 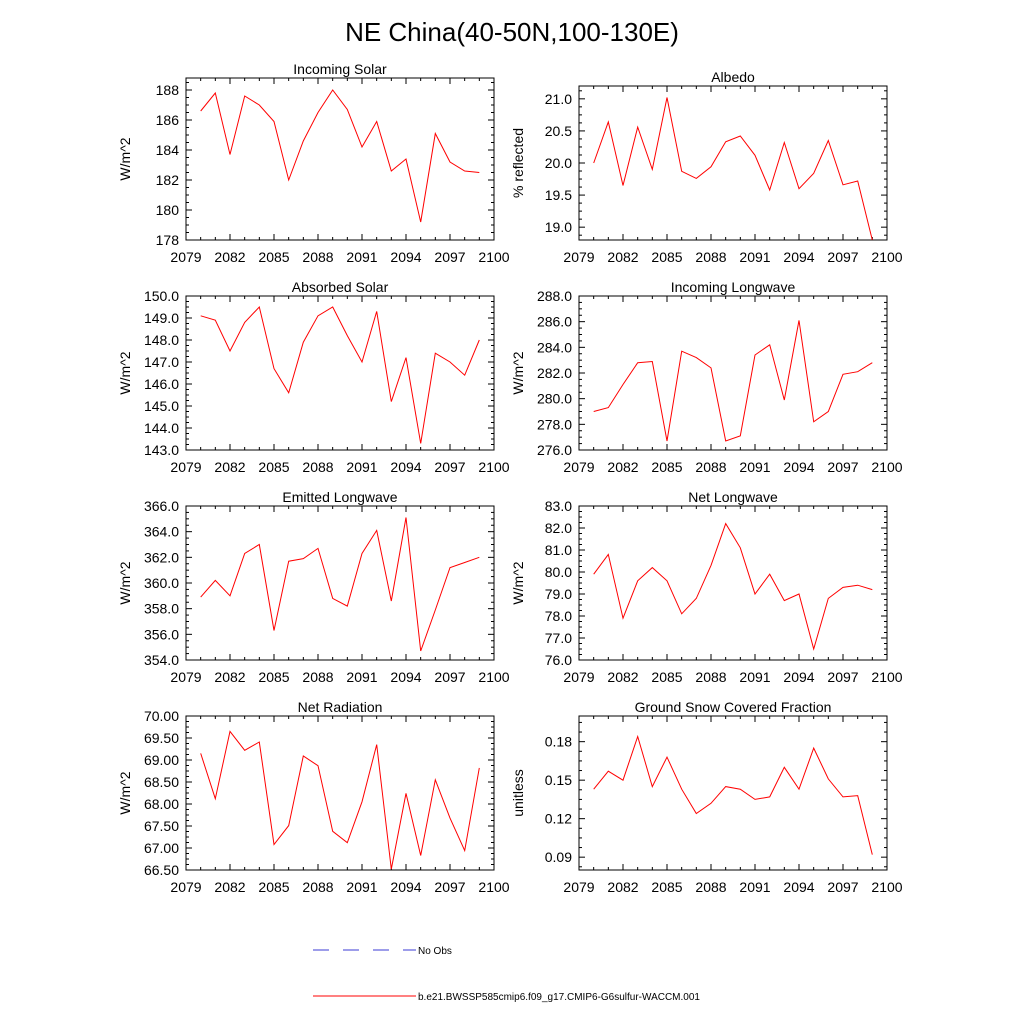 What do you see at coordinates (161, 406) in the screenshot?
I see `y-tick-label: 145.0` at bounding box center [161, 406].